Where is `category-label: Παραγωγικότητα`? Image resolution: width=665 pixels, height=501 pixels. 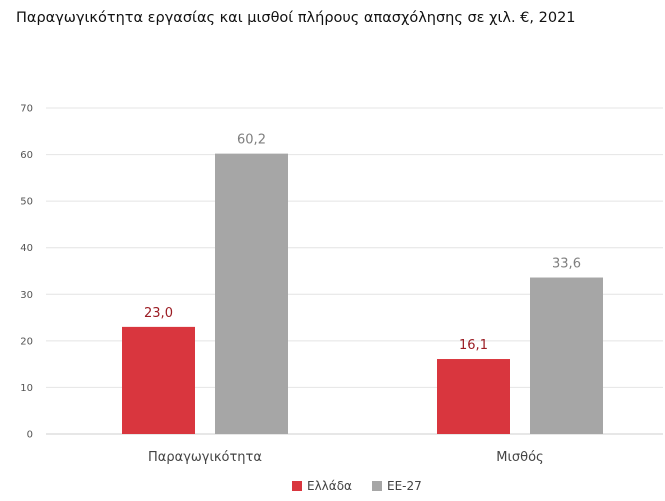
category-label: Παραγωγικότητα is located at coordinates (205, 457).